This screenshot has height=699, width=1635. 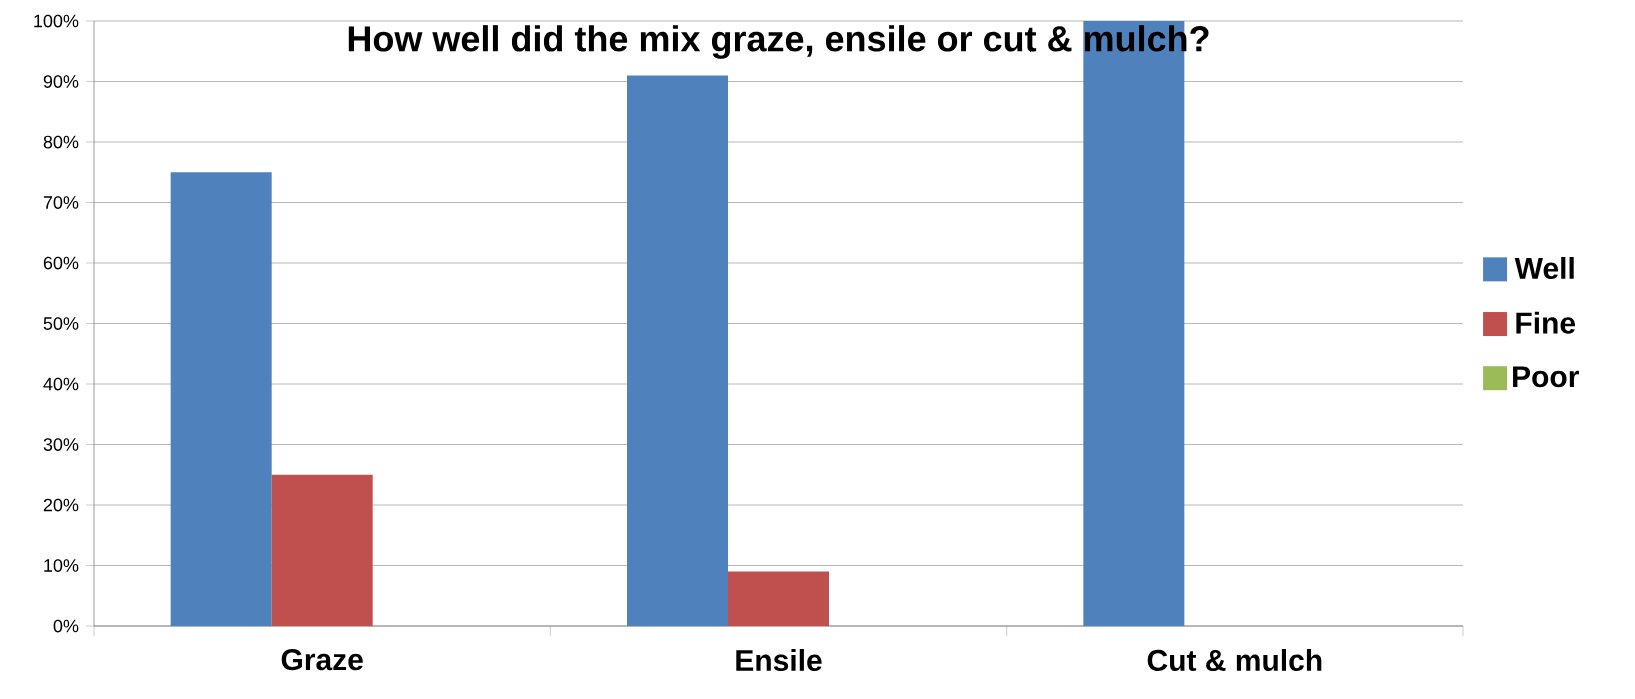 What do you see at coordinates (61, 384) in the screenshot?
I see `y-tick-label: 40%` at bounding box center [61, 384].